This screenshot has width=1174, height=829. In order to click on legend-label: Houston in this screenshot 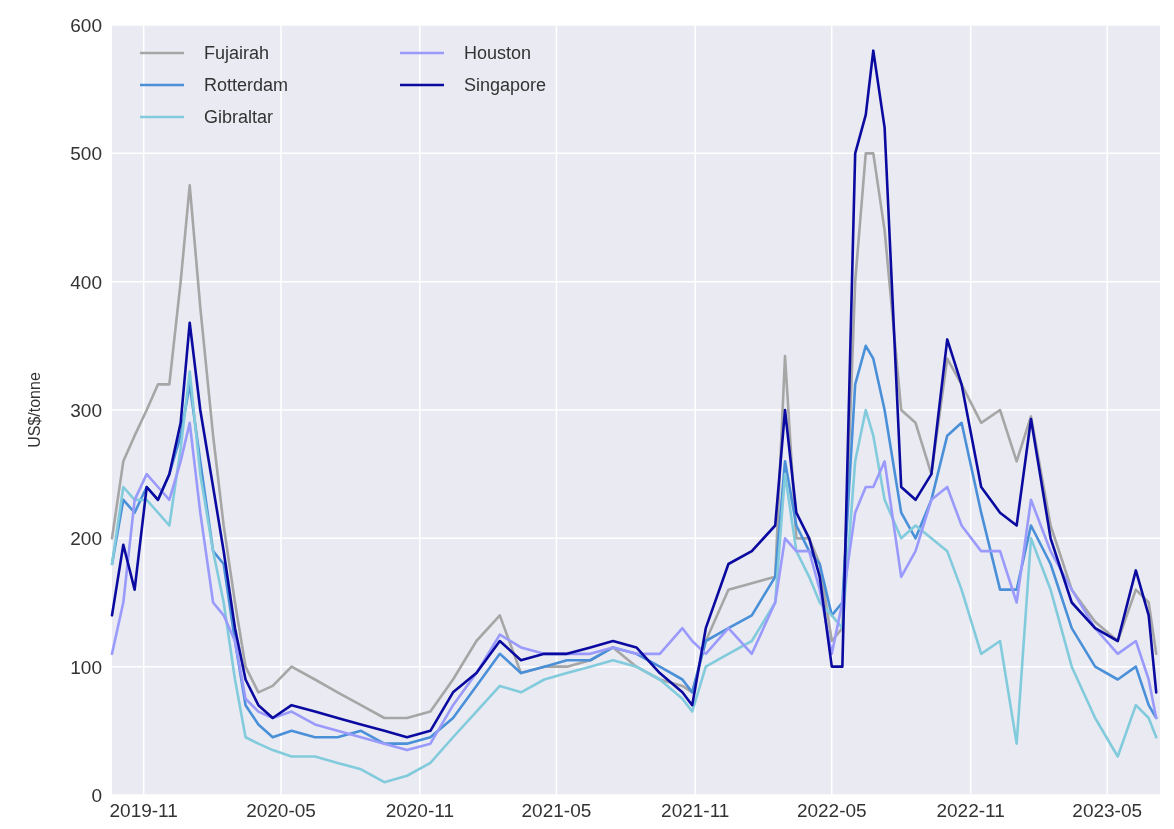, I will do `click(498, 53)`.